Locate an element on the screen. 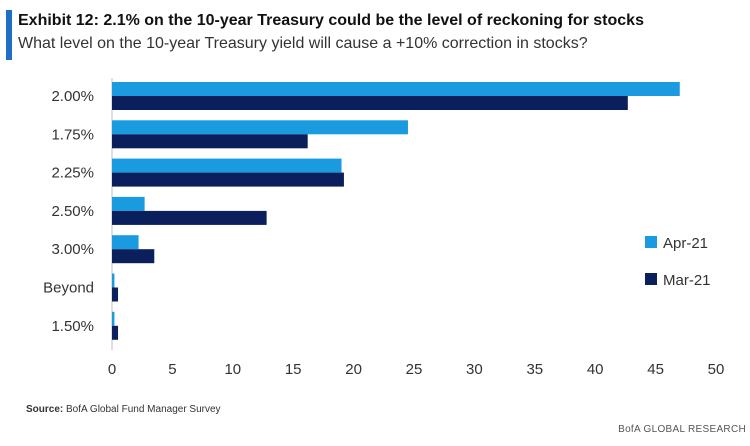 Image resolution: width=750 pixels, height=446 pixels. x-tick-label: 0 is located at coordinates (112, 369).